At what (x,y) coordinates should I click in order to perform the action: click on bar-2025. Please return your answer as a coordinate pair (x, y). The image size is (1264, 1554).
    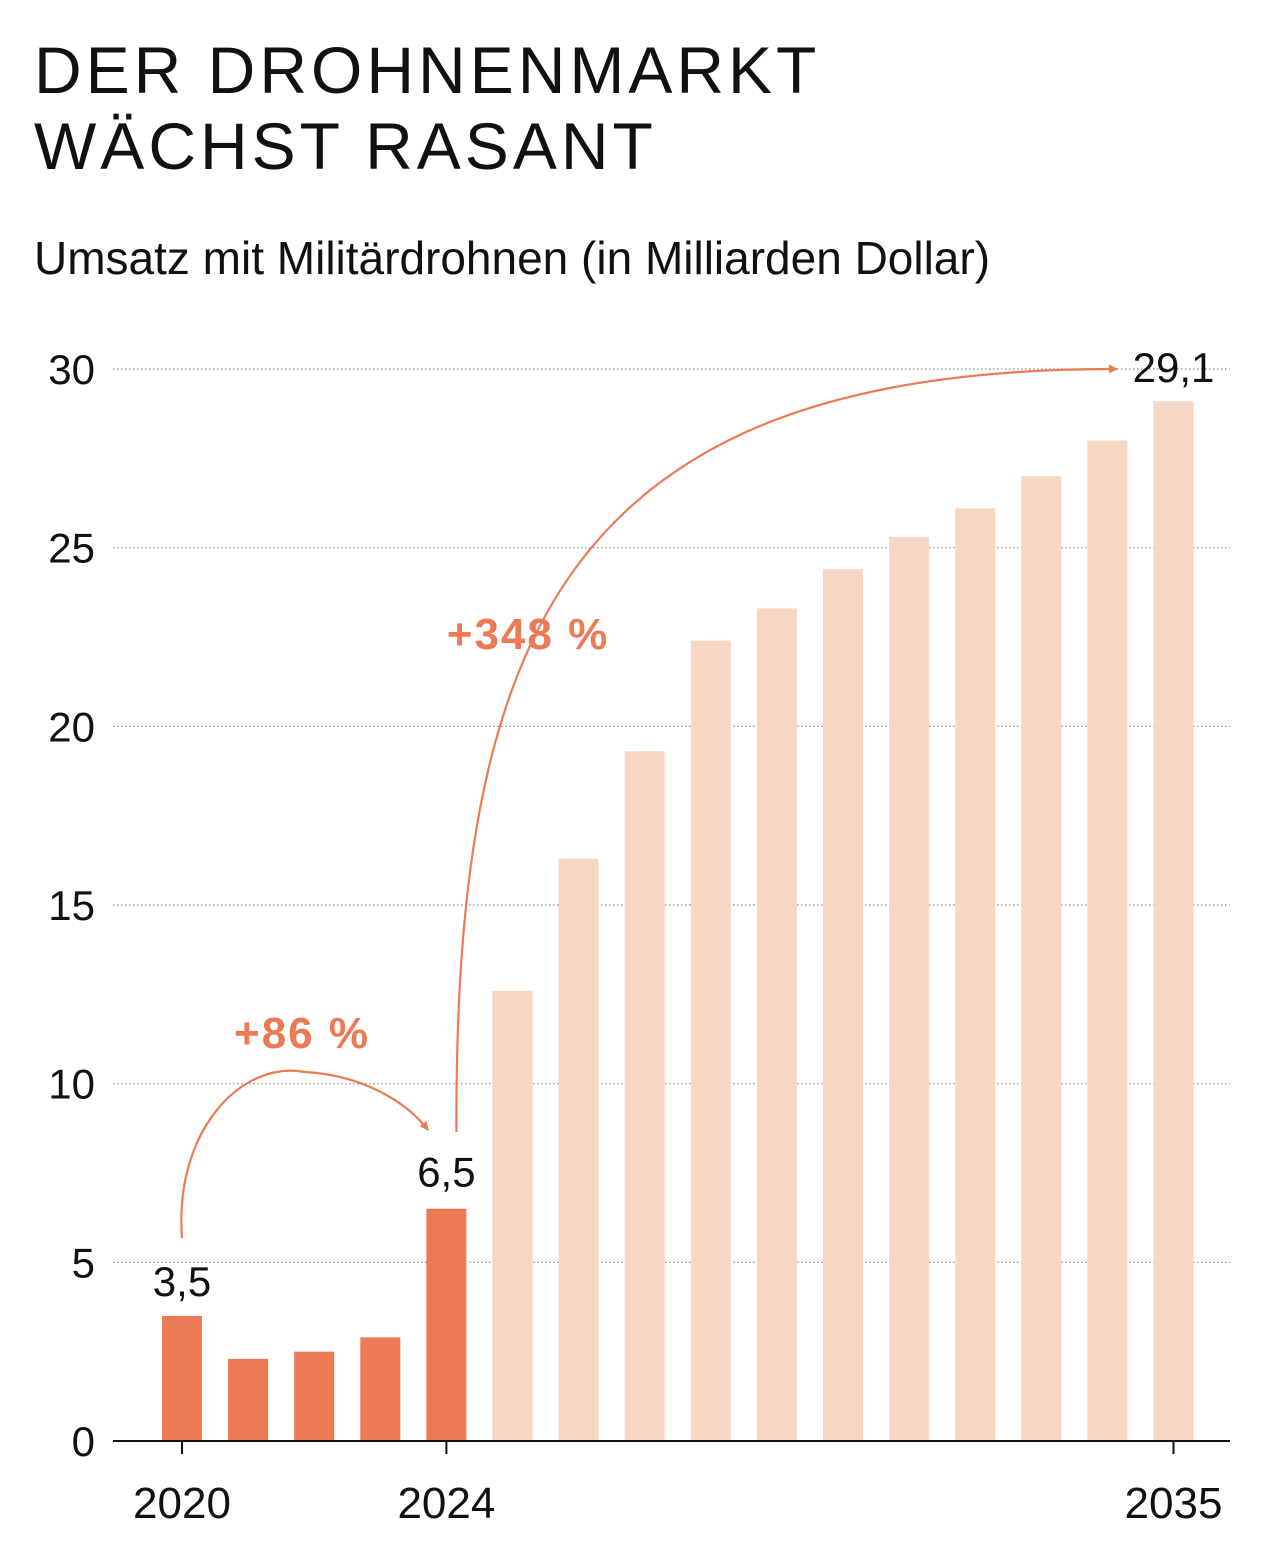
    Looking at the image, I should click on (512, 1215).